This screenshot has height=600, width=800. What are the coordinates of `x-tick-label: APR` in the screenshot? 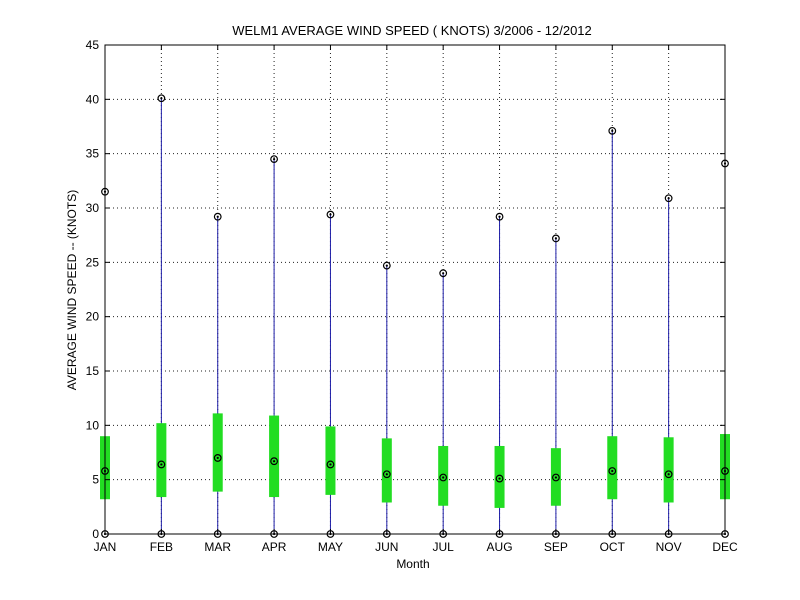 It's located at (274, 547).